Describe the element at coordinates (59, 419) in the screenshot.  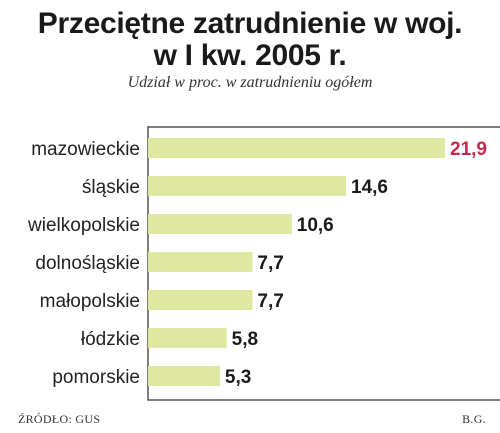
I see `source-note: ŹRÓDŁO: GUS` at that location.